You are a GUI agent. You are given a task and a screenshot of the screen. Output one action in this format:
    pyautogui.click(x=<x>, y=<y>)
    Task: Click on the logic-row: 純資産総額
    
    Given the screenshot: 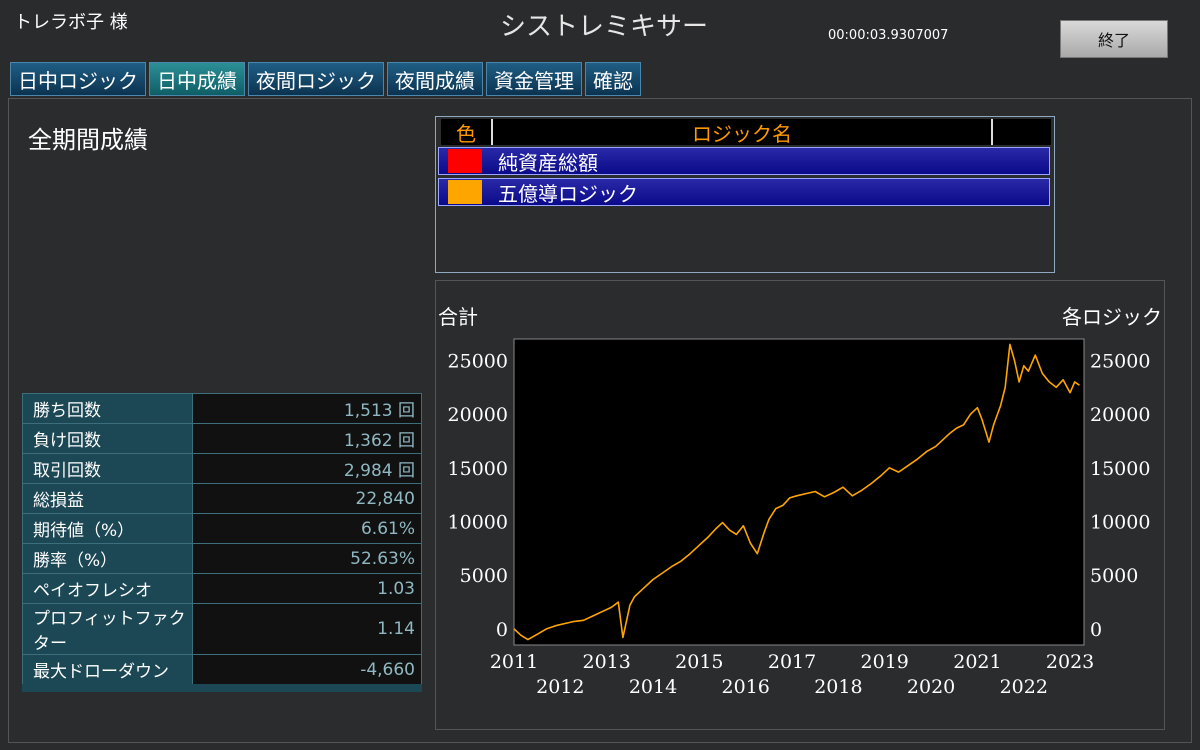 What is the action you would take?
    pyautogui.click(x=744, y=161)
    